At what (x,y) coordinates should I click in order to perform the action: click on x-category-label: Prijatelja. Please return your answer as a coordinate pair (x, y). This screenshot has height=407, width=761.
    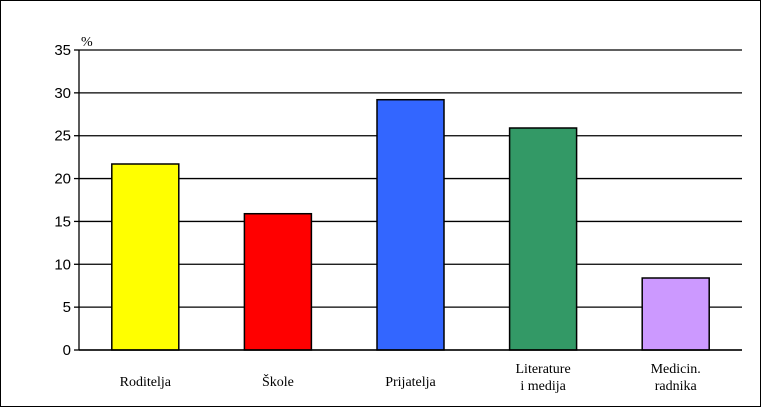
    Looking at the image, I should click on (410, 382).